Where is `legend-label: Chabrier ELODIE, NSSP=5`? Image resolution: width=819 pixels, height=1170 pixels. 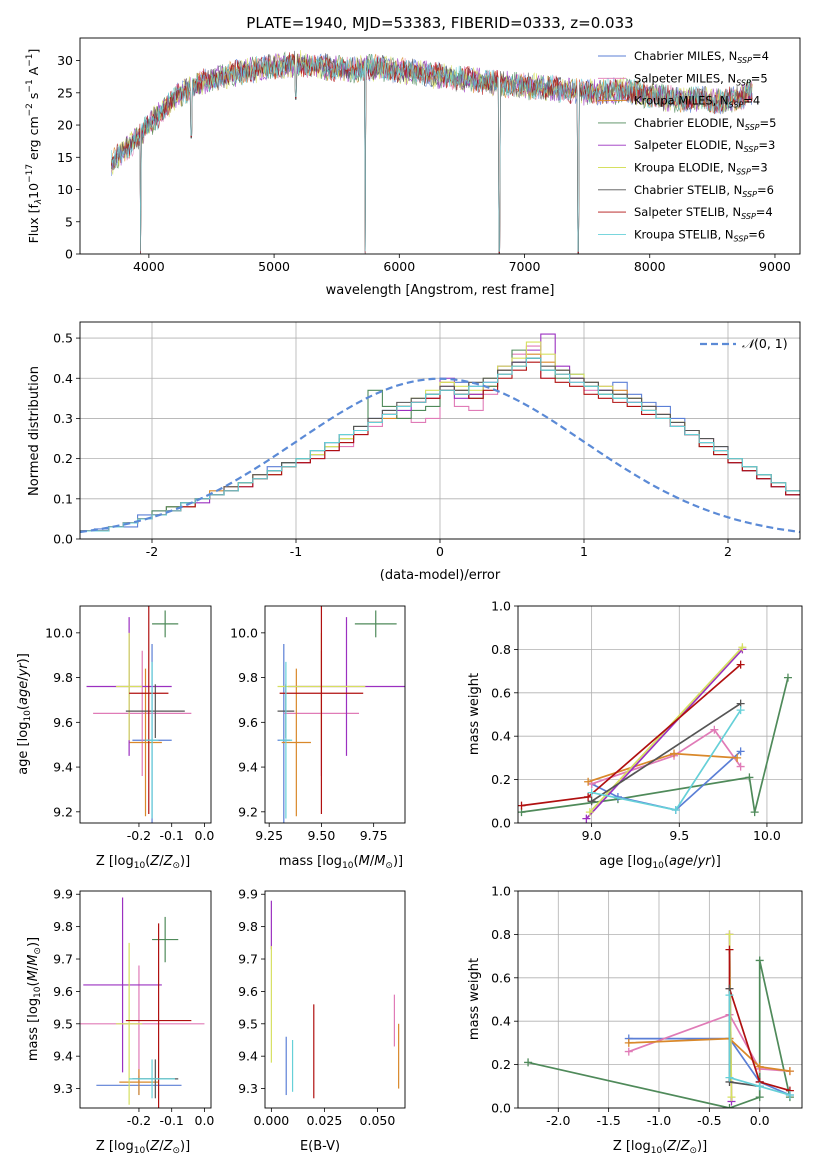
legend-label: Chabrier ELODIE, NSSP=5 is located at coordinates (705, 124).